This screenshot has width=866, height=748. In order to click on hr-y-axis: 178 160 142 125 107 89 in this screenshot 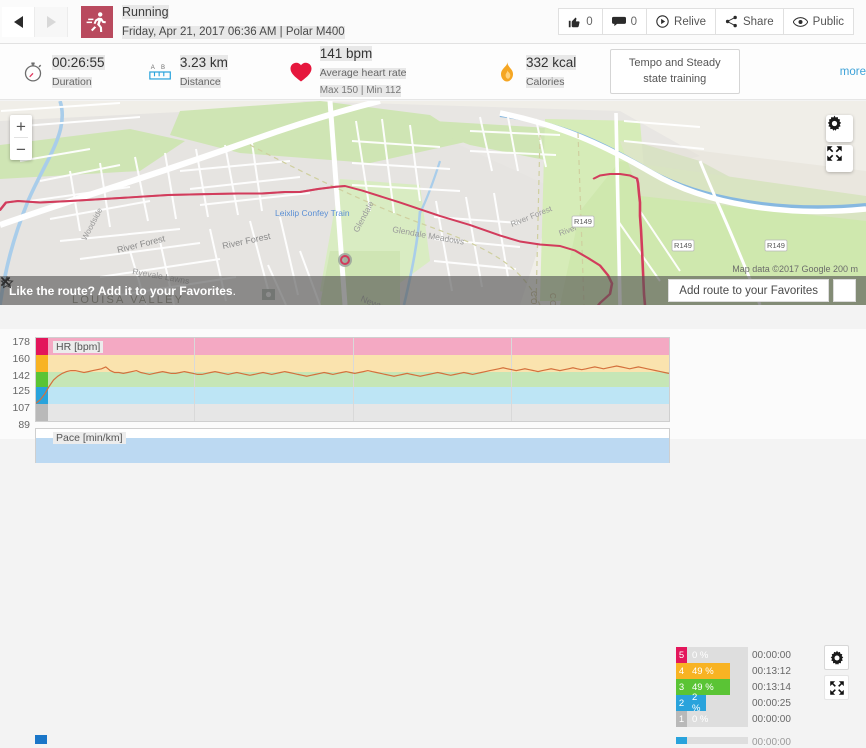, I will do `click(16, 383)`.